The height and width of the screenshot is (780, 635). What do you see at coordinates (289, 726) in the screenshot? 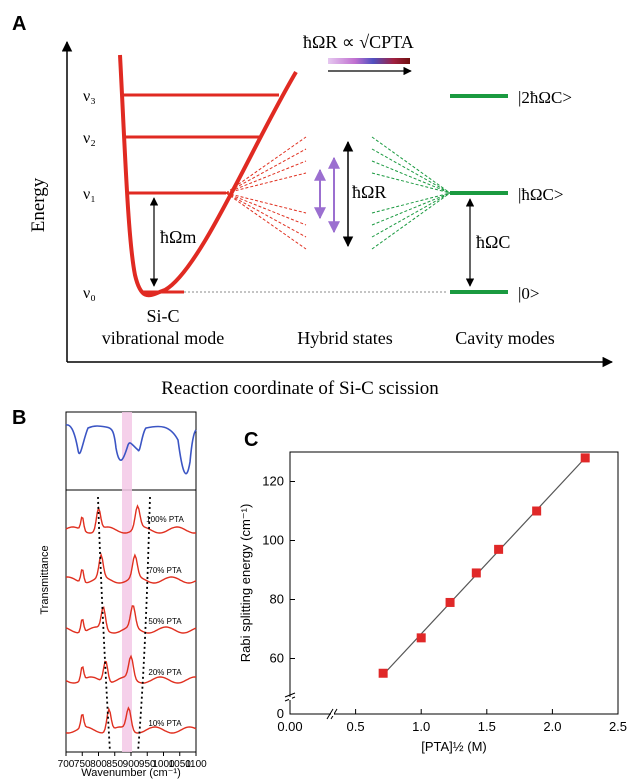
I see `rabi-x-tick-label: 0.00` at bounding box center [289, 726].